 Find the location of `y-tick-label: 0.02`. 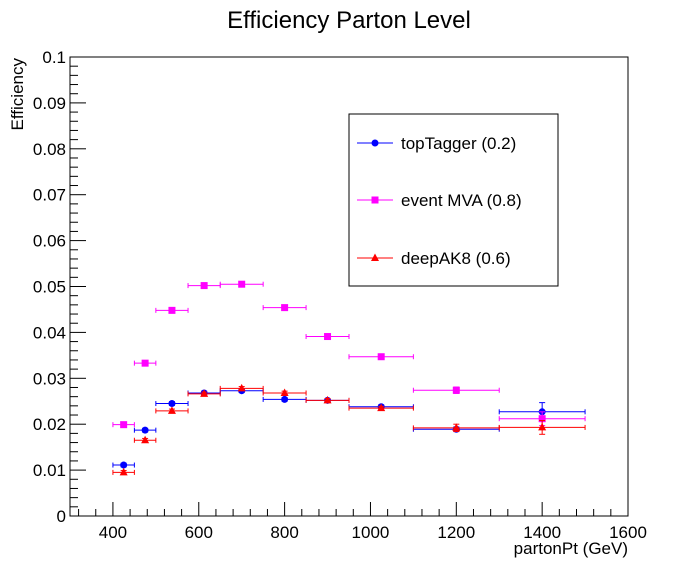

y-tick-label: 0.02 is located at coordinates (49, 424).